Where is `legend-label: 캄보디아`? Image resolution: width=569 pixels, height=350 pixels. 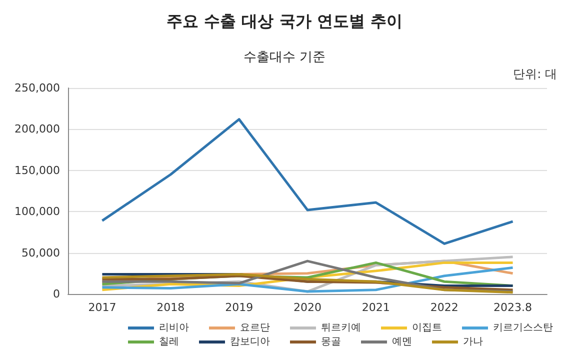 legend-label: 캄보디아 is located at coordinates (250, 342).